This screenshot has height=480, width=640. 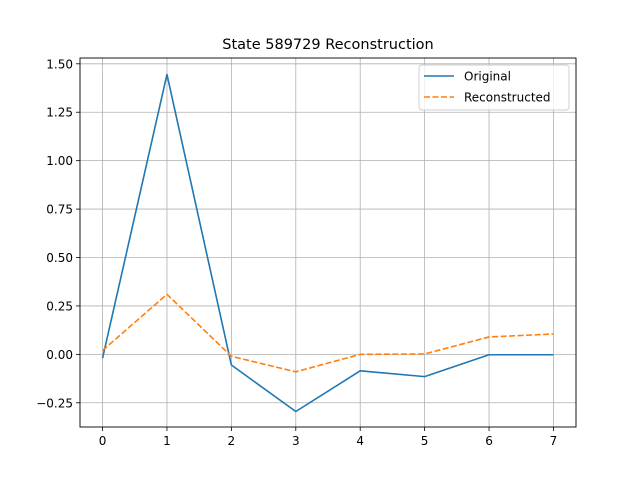 What do you see at coordinates (59, 355) in the screenshot?
I see `y-tick-label: 0.00` at bounding box center [59, 355].